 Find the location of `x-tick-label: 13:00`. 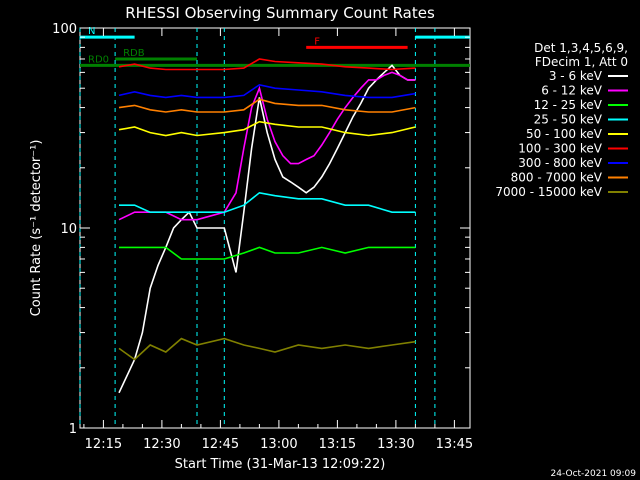

x-tick-label: 13:00 is located at coordinates (278, 444).